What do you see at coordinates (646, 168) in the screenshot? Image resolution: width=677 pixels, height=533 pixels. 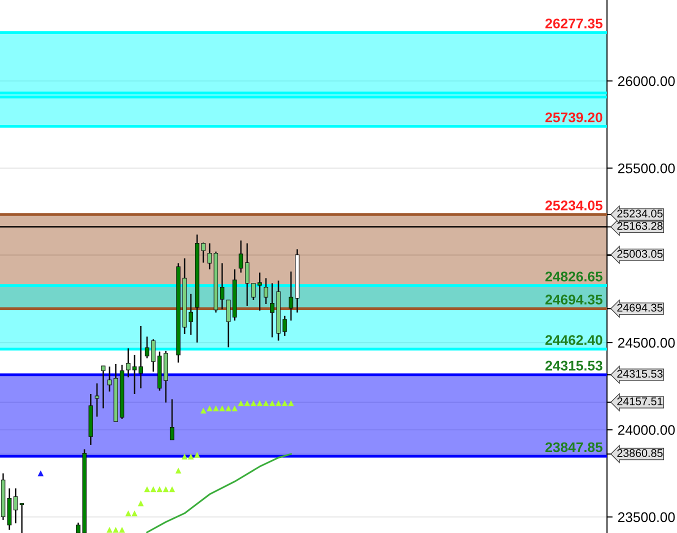 I see `y-tick-label: 25500.00` at bounding box center [646, 168].